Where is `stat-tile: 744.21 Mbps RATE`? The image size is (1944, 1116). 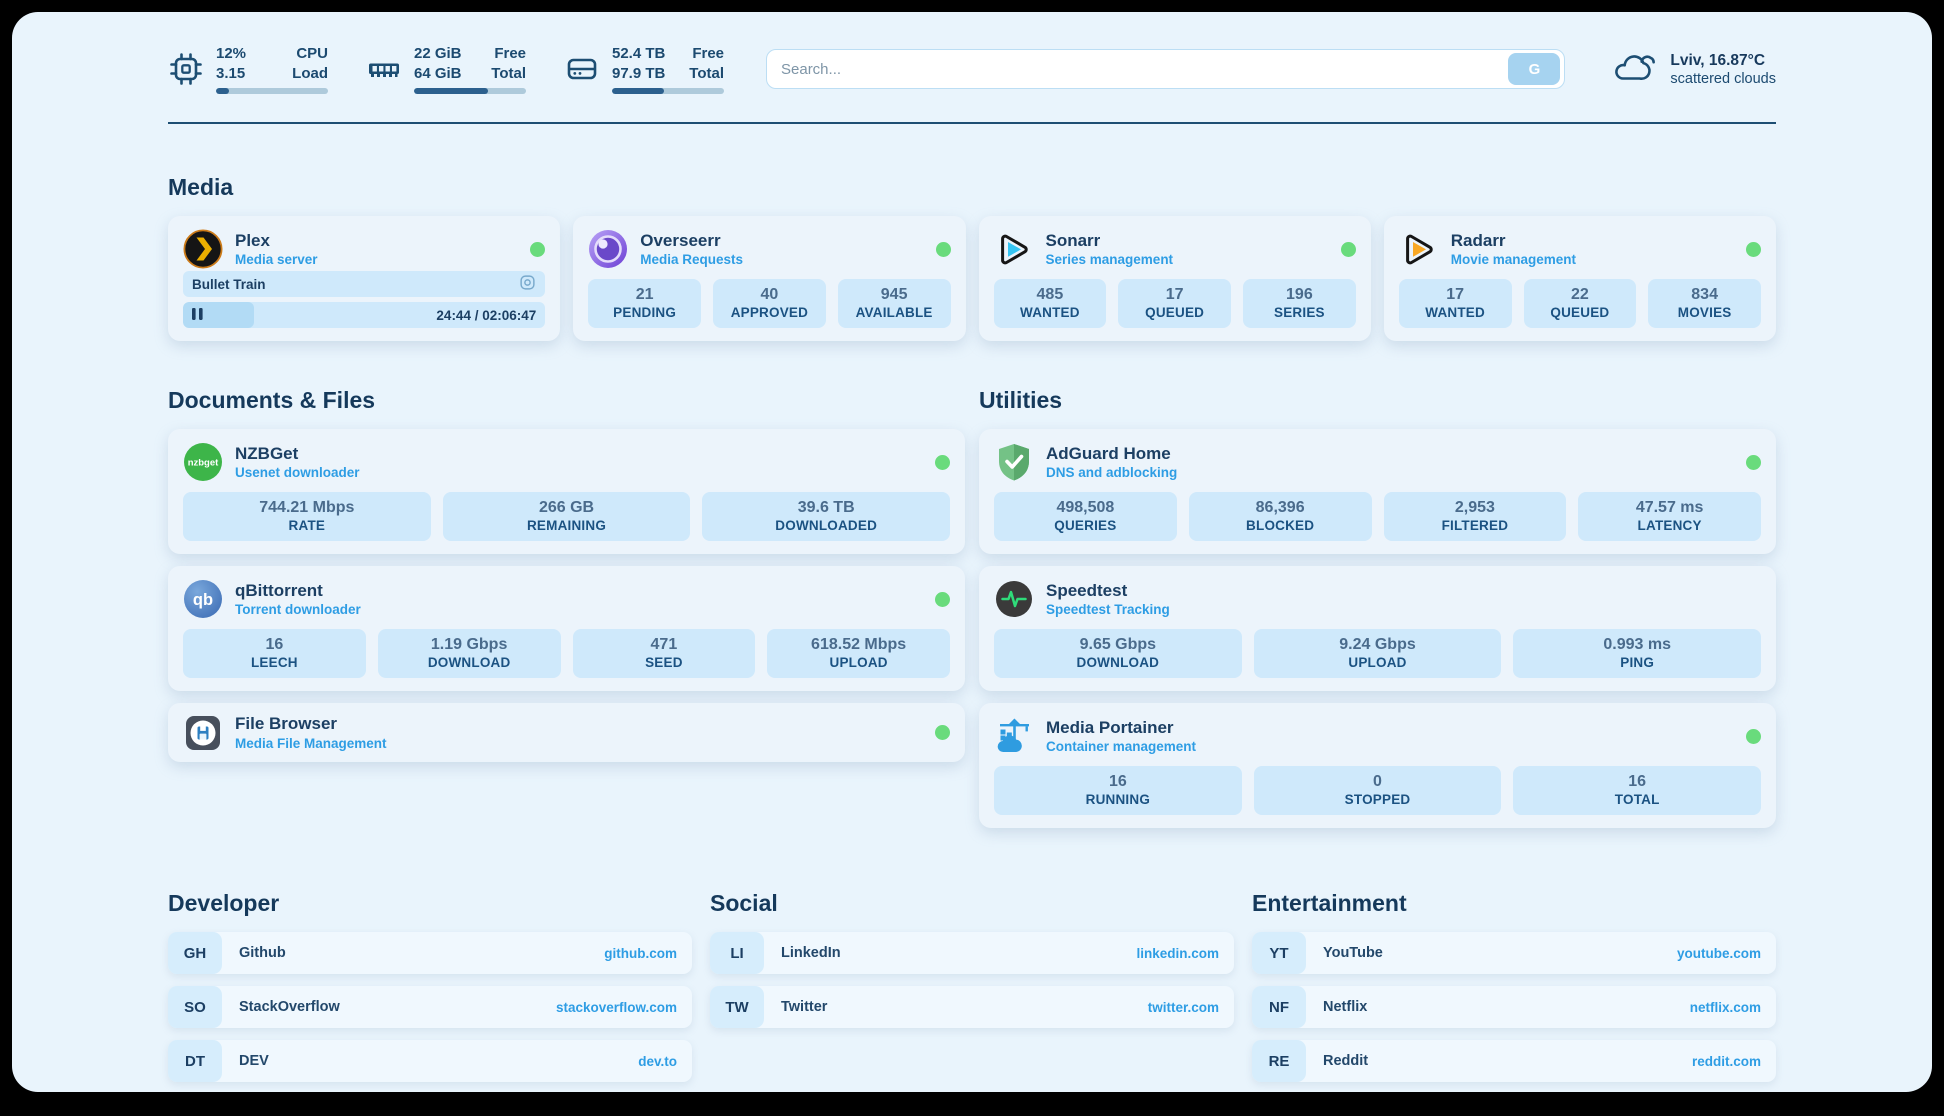 stat-tile: 744.21 Mbps RATE is located at coordinates (307, 516).